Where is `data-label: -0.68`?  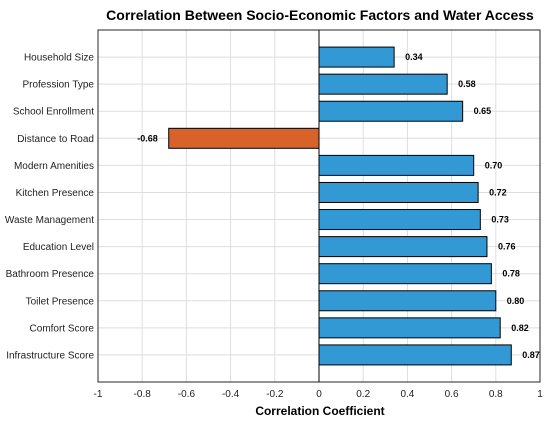
data-label: -0.68 is located at coordinates (147, 138).